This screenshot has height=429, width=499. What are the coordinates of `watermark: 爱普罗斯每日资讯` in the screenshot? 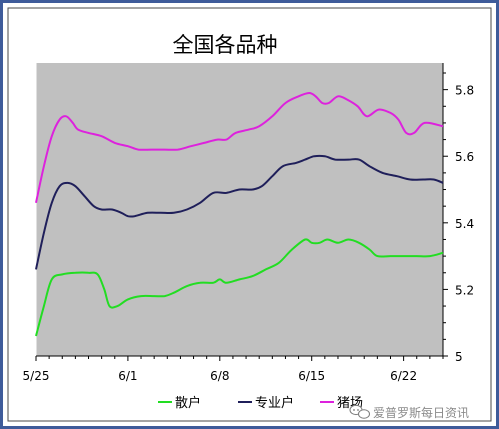 It's located at (409, 412).